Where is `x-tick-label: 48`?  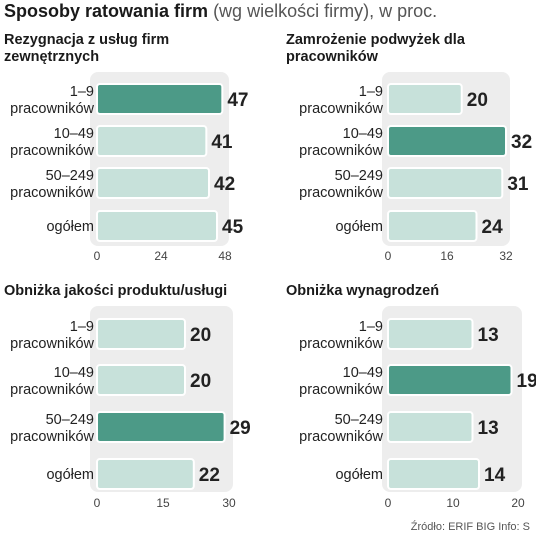 x-tick-label: 48 is located at coordinates (225, 256).